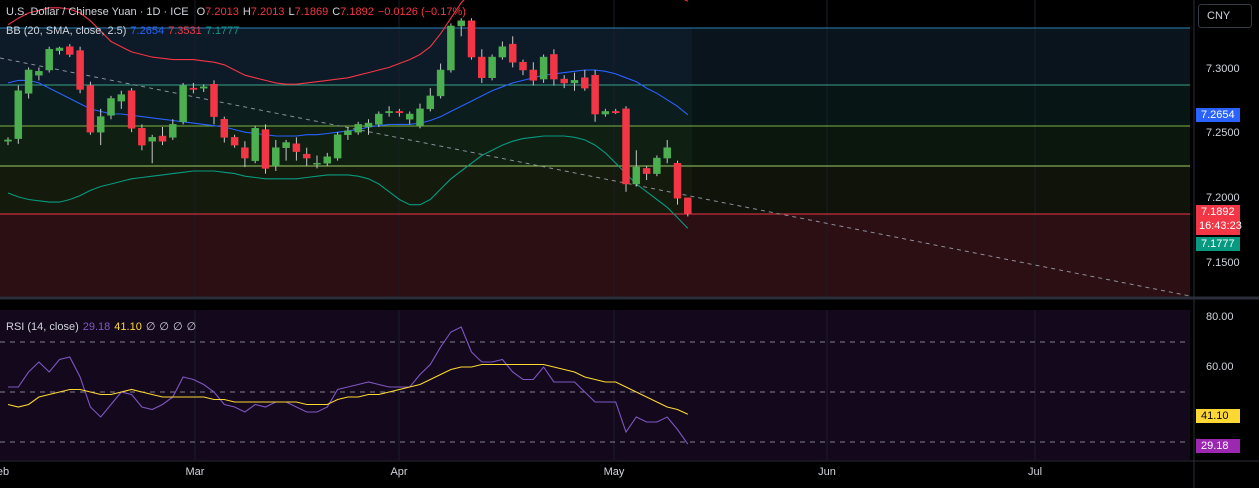 Image resolution: width=1259 pixels, height=488 pixels. I want to click on month-apr: Apr, so click(399, 472).